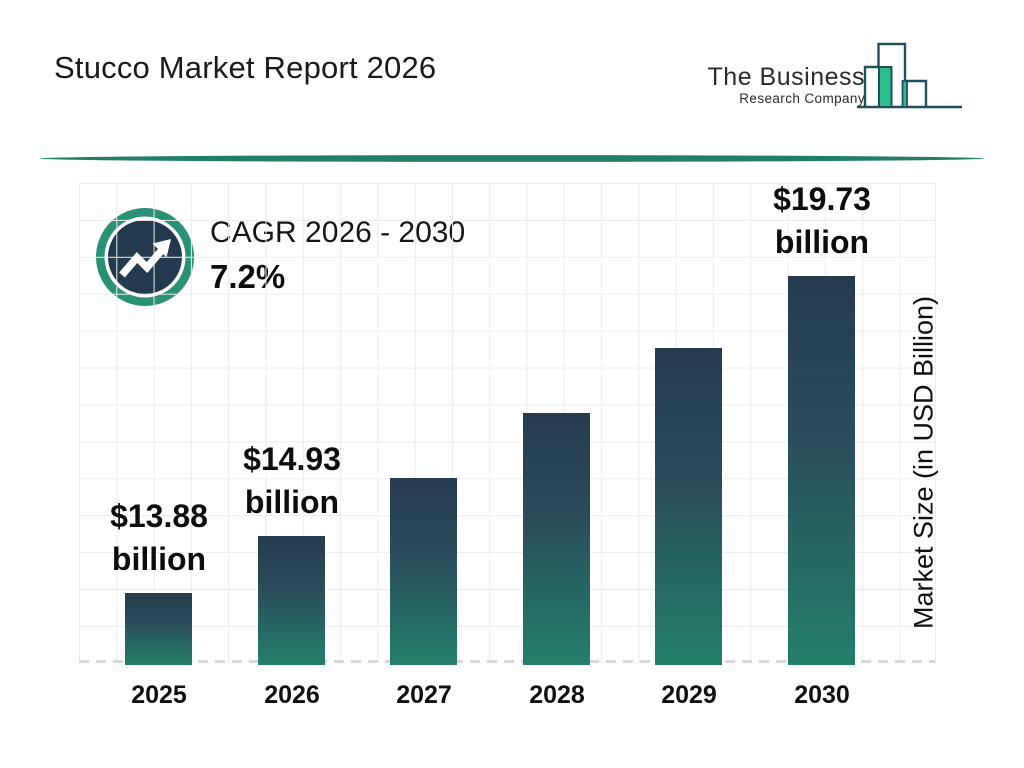 The width and height of the screenshot is (1024, 768). What do you see at coordinates (689, 695) in the screenshot?
I see `x-tick-2029: 2029` at bounding box center [689, 695].